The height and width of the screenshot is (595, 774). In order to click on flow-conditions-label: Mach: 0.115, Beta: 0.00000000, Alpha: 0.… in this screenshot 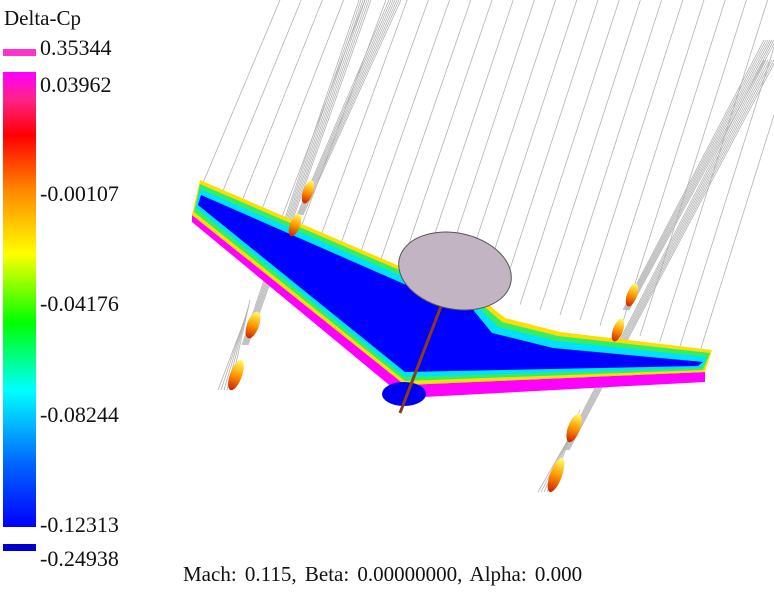, I will do `click(383, 574)`.